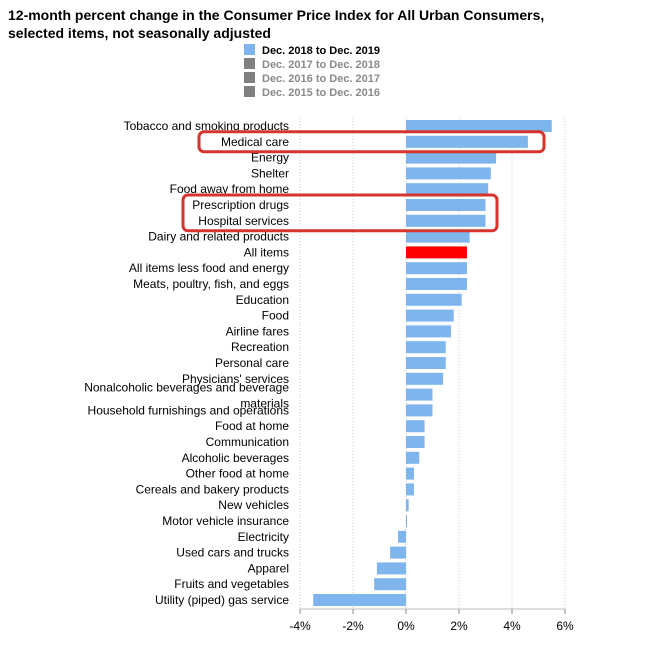 The width and height of the screenshot is (656, 654). I want to click on legend-item: Dec. 2017 to Dec. 2018, so click(312, 65).